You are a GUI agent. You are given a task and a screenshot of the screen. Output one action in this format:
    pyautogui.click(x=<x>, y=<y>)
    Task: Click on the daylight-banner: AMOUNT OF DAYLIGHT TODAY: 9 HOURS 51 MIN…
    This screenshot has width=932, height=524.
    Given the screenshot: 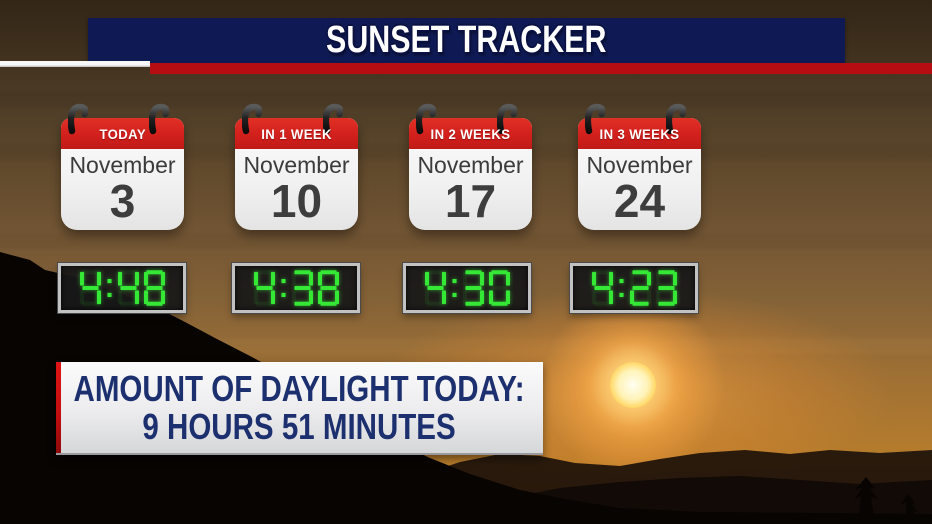 What is the action you would take?
    pyautogui.click(x=299, y=408)
    